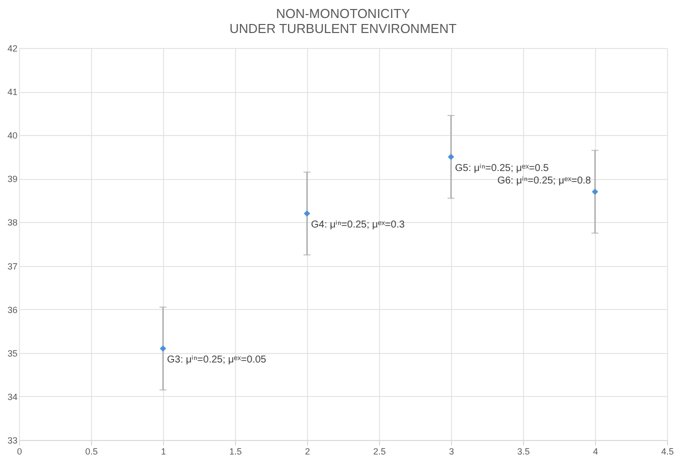  I want to click on y-tick-label: 41, so click(12, 92).